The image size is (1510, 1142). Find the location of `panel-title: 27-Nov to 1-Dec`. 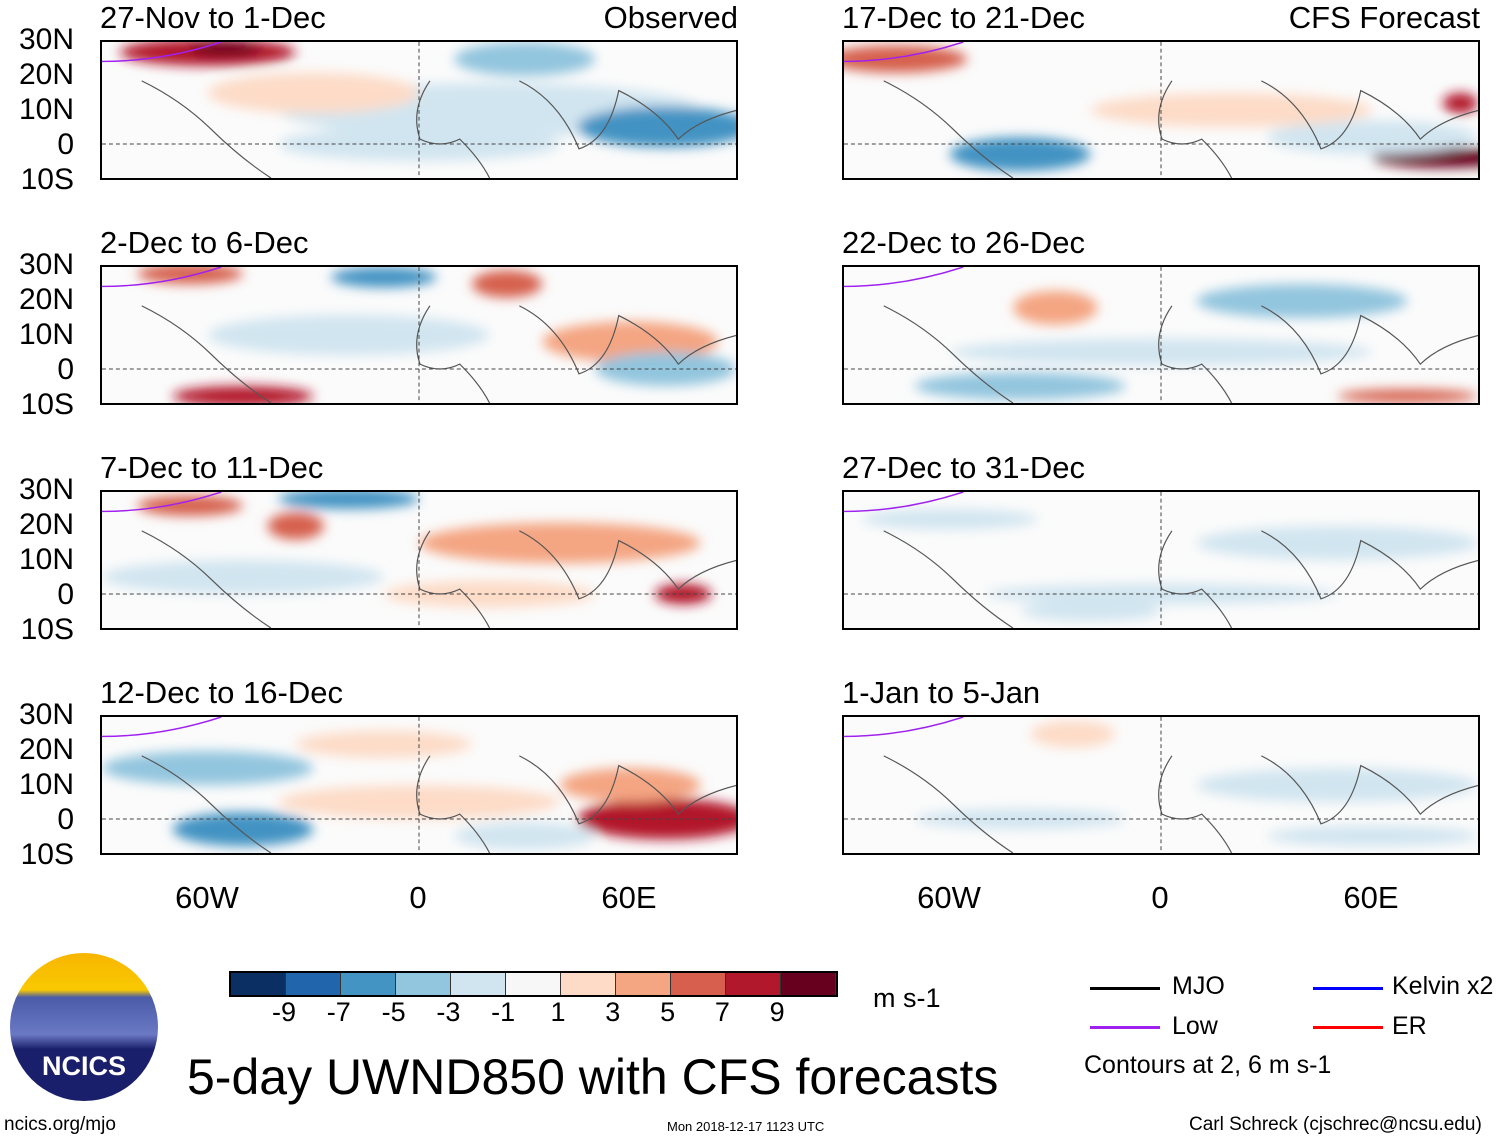

panel-title: 27-Nov to 1-Dec is located at coordinates (213, 17).